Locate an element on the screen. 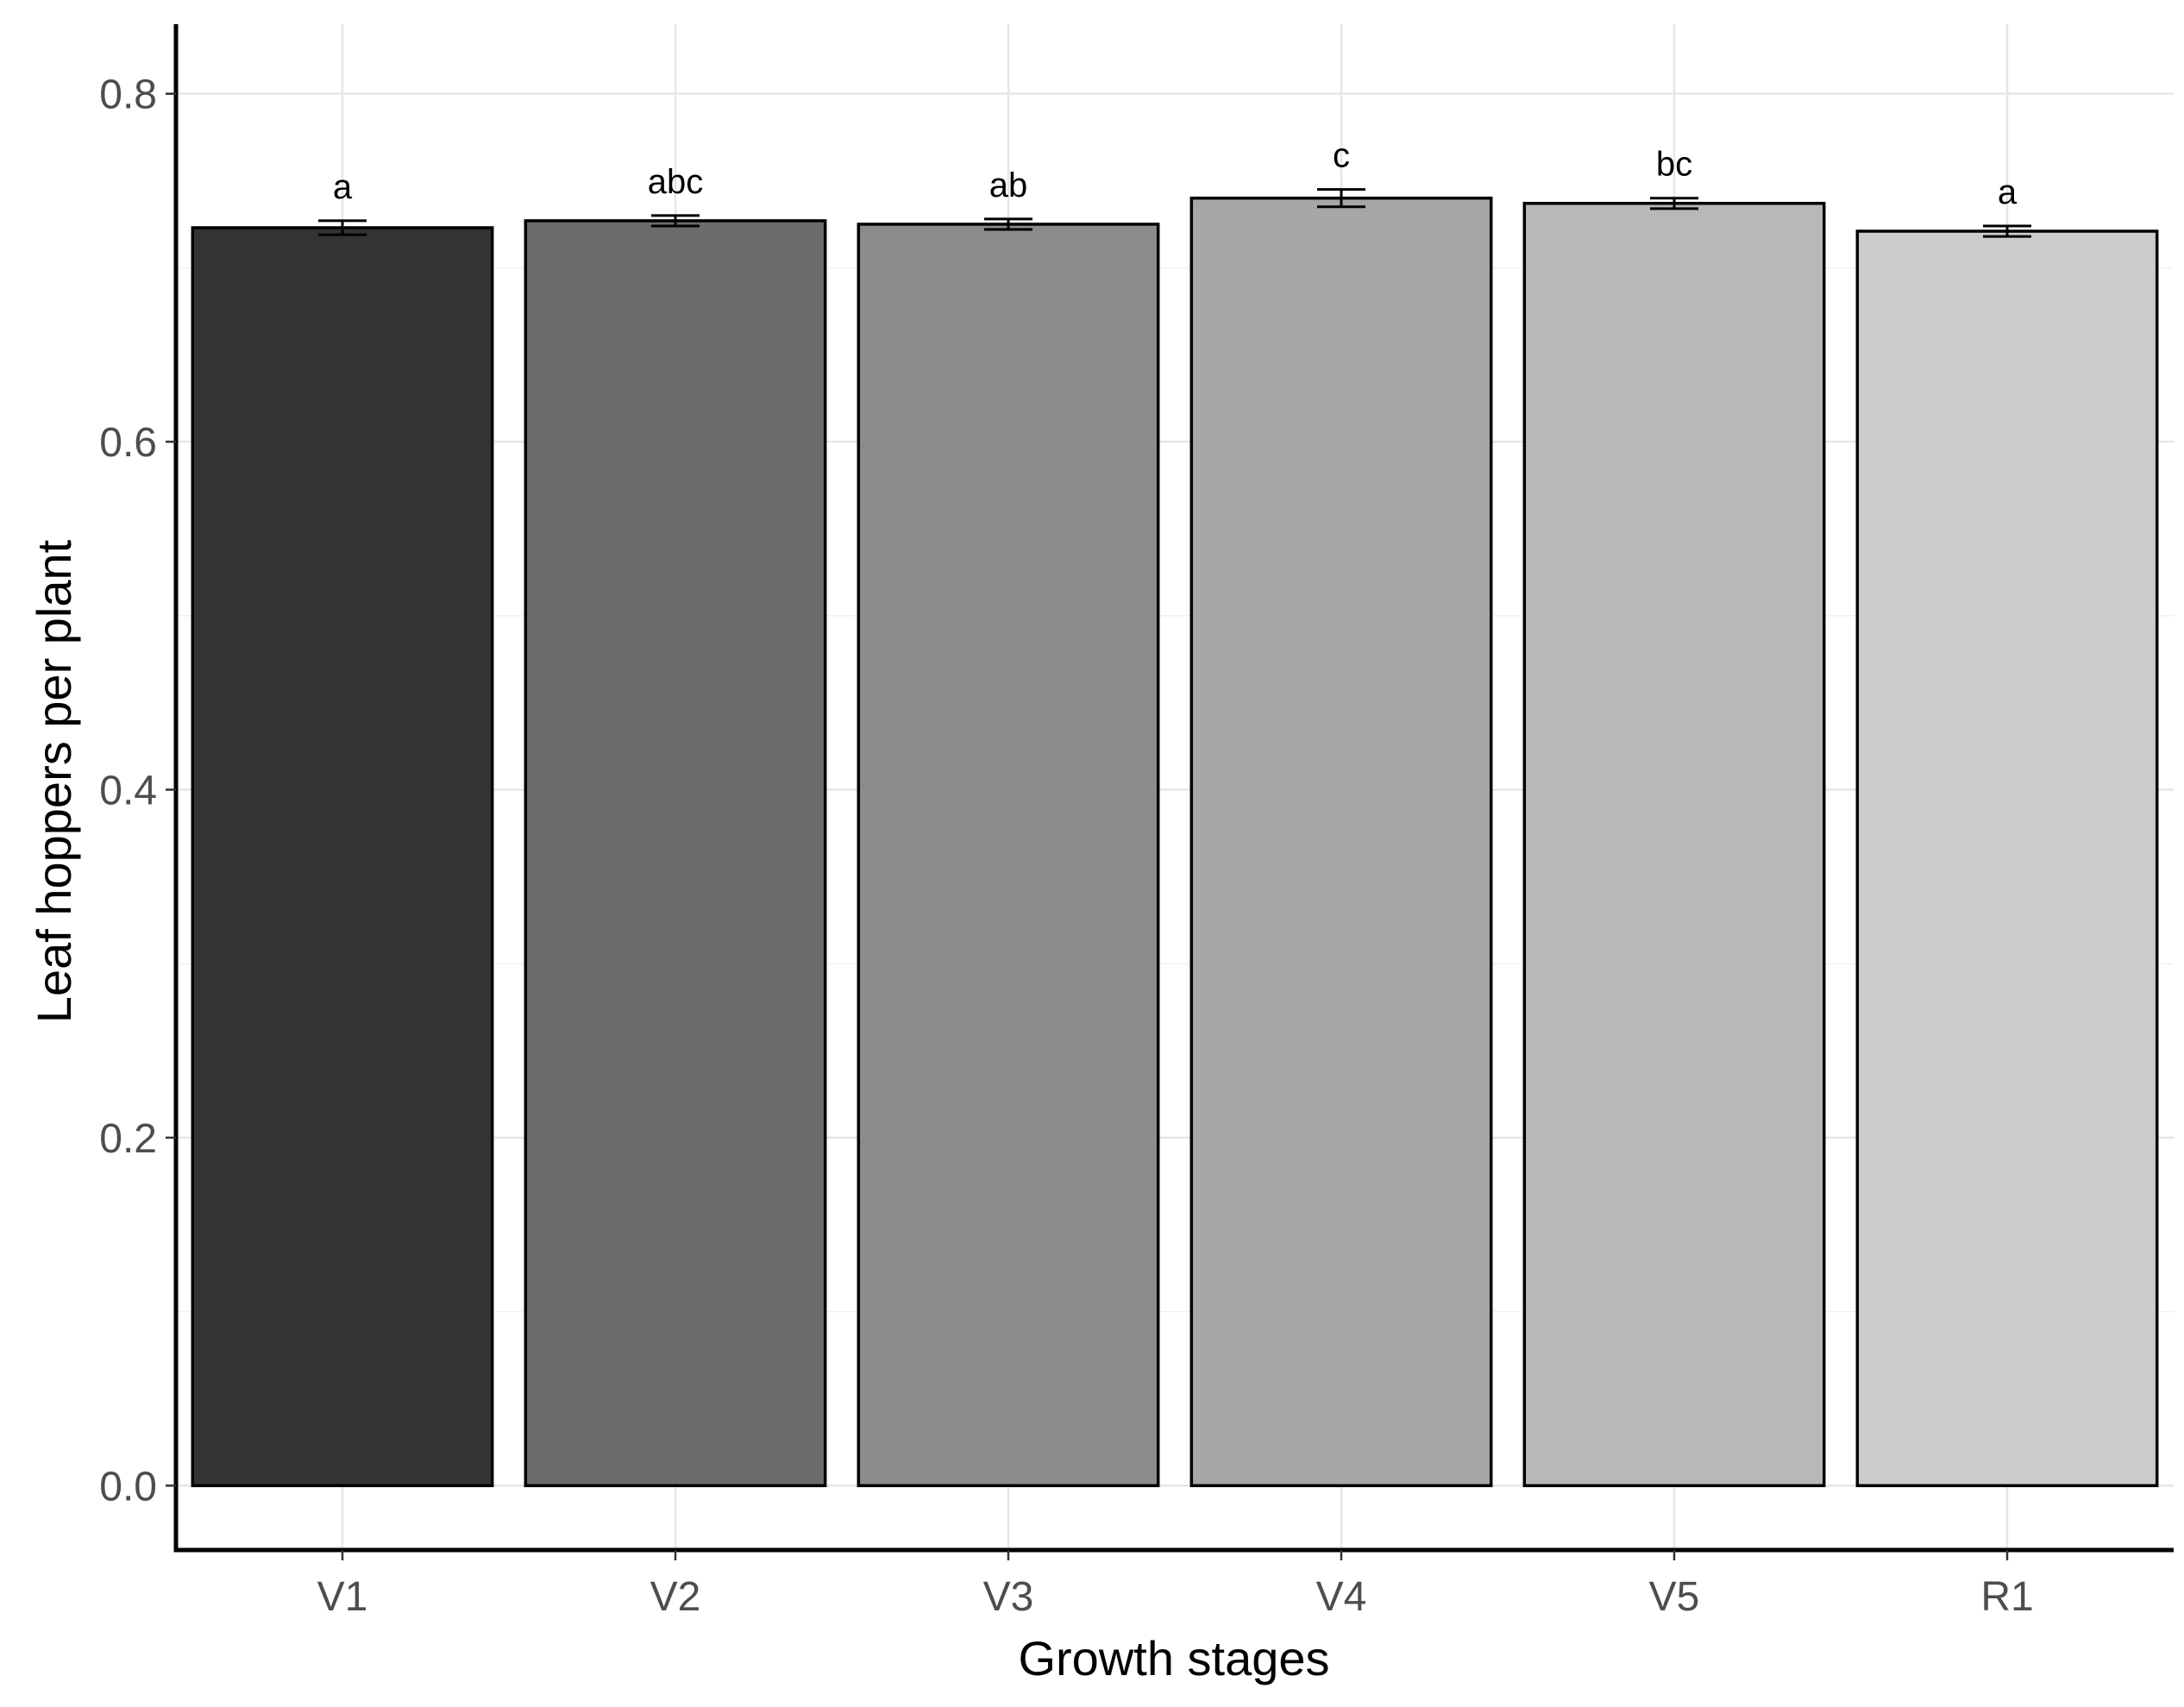  bar-r1 is located at coordinates (2007, 858).